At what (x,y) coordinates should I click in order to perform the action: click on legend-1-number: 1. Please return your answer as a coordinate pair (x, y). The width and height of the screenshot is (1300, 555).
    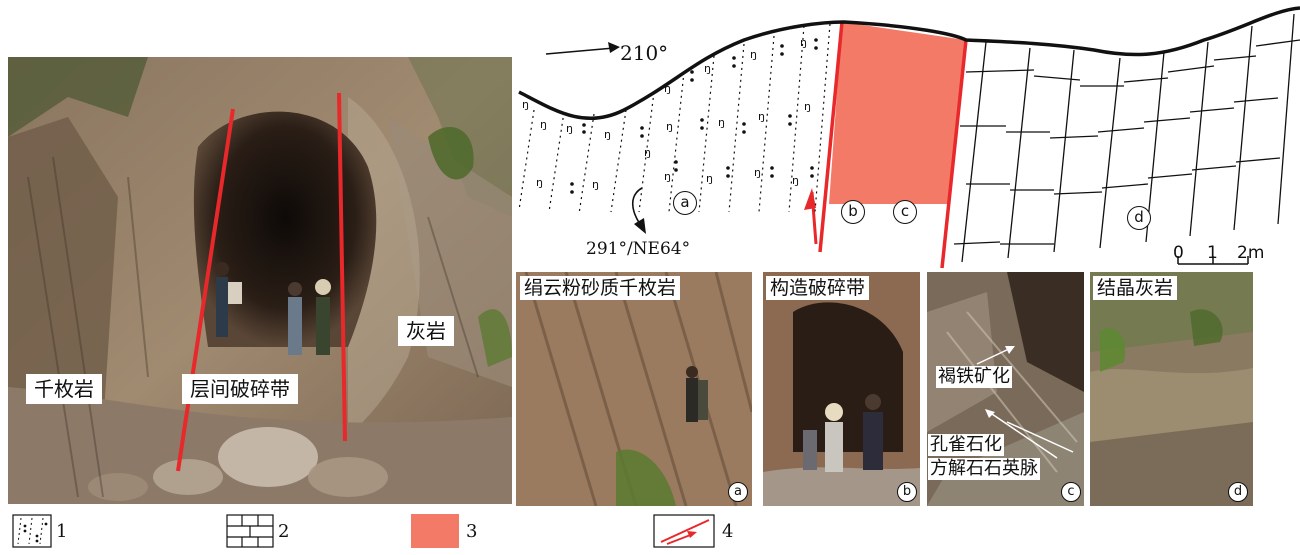
    Looking at the image, I should click on (62, 531).